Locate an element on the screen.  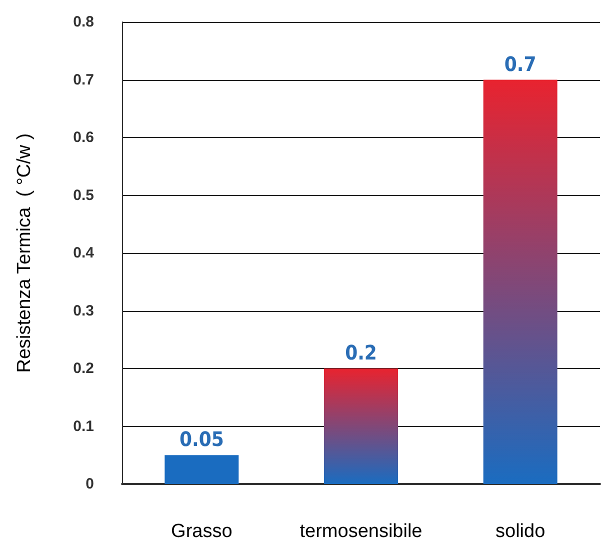
data-label: 0.05 is located at coordinates (201, 439).